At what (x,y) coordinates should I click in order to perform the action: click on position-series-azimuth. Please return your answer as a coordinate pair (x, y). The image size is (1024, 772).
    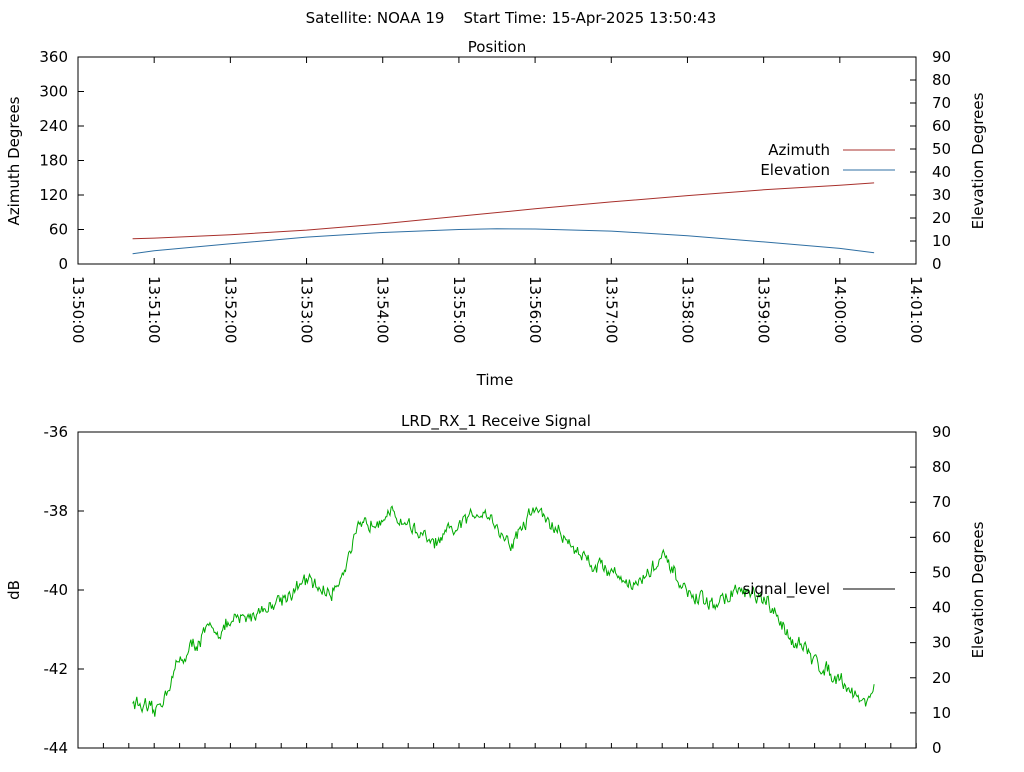
    Looking at the image, I should click on (503, 211).